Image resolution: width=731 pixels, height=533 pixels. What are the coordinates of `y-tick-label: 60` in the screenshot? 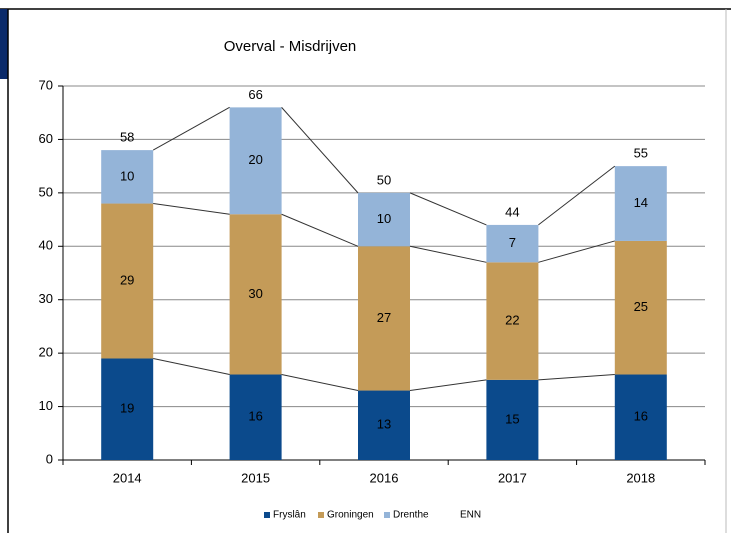 It's located at (46, 138).